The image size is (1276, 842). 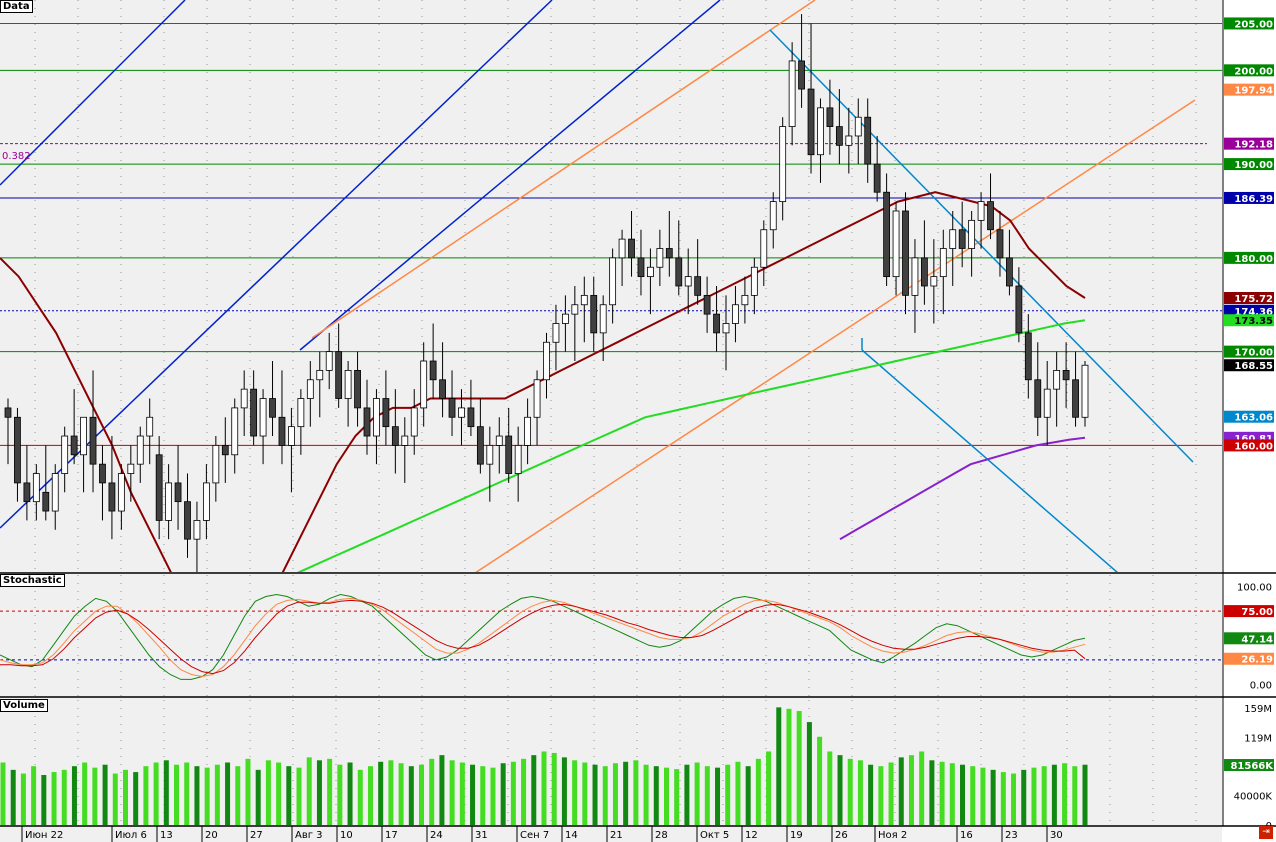 What do you see at coordinates (166, 835) in the screenshot?
I see `date-tick-label: 13` at bounding box center [166, 835].